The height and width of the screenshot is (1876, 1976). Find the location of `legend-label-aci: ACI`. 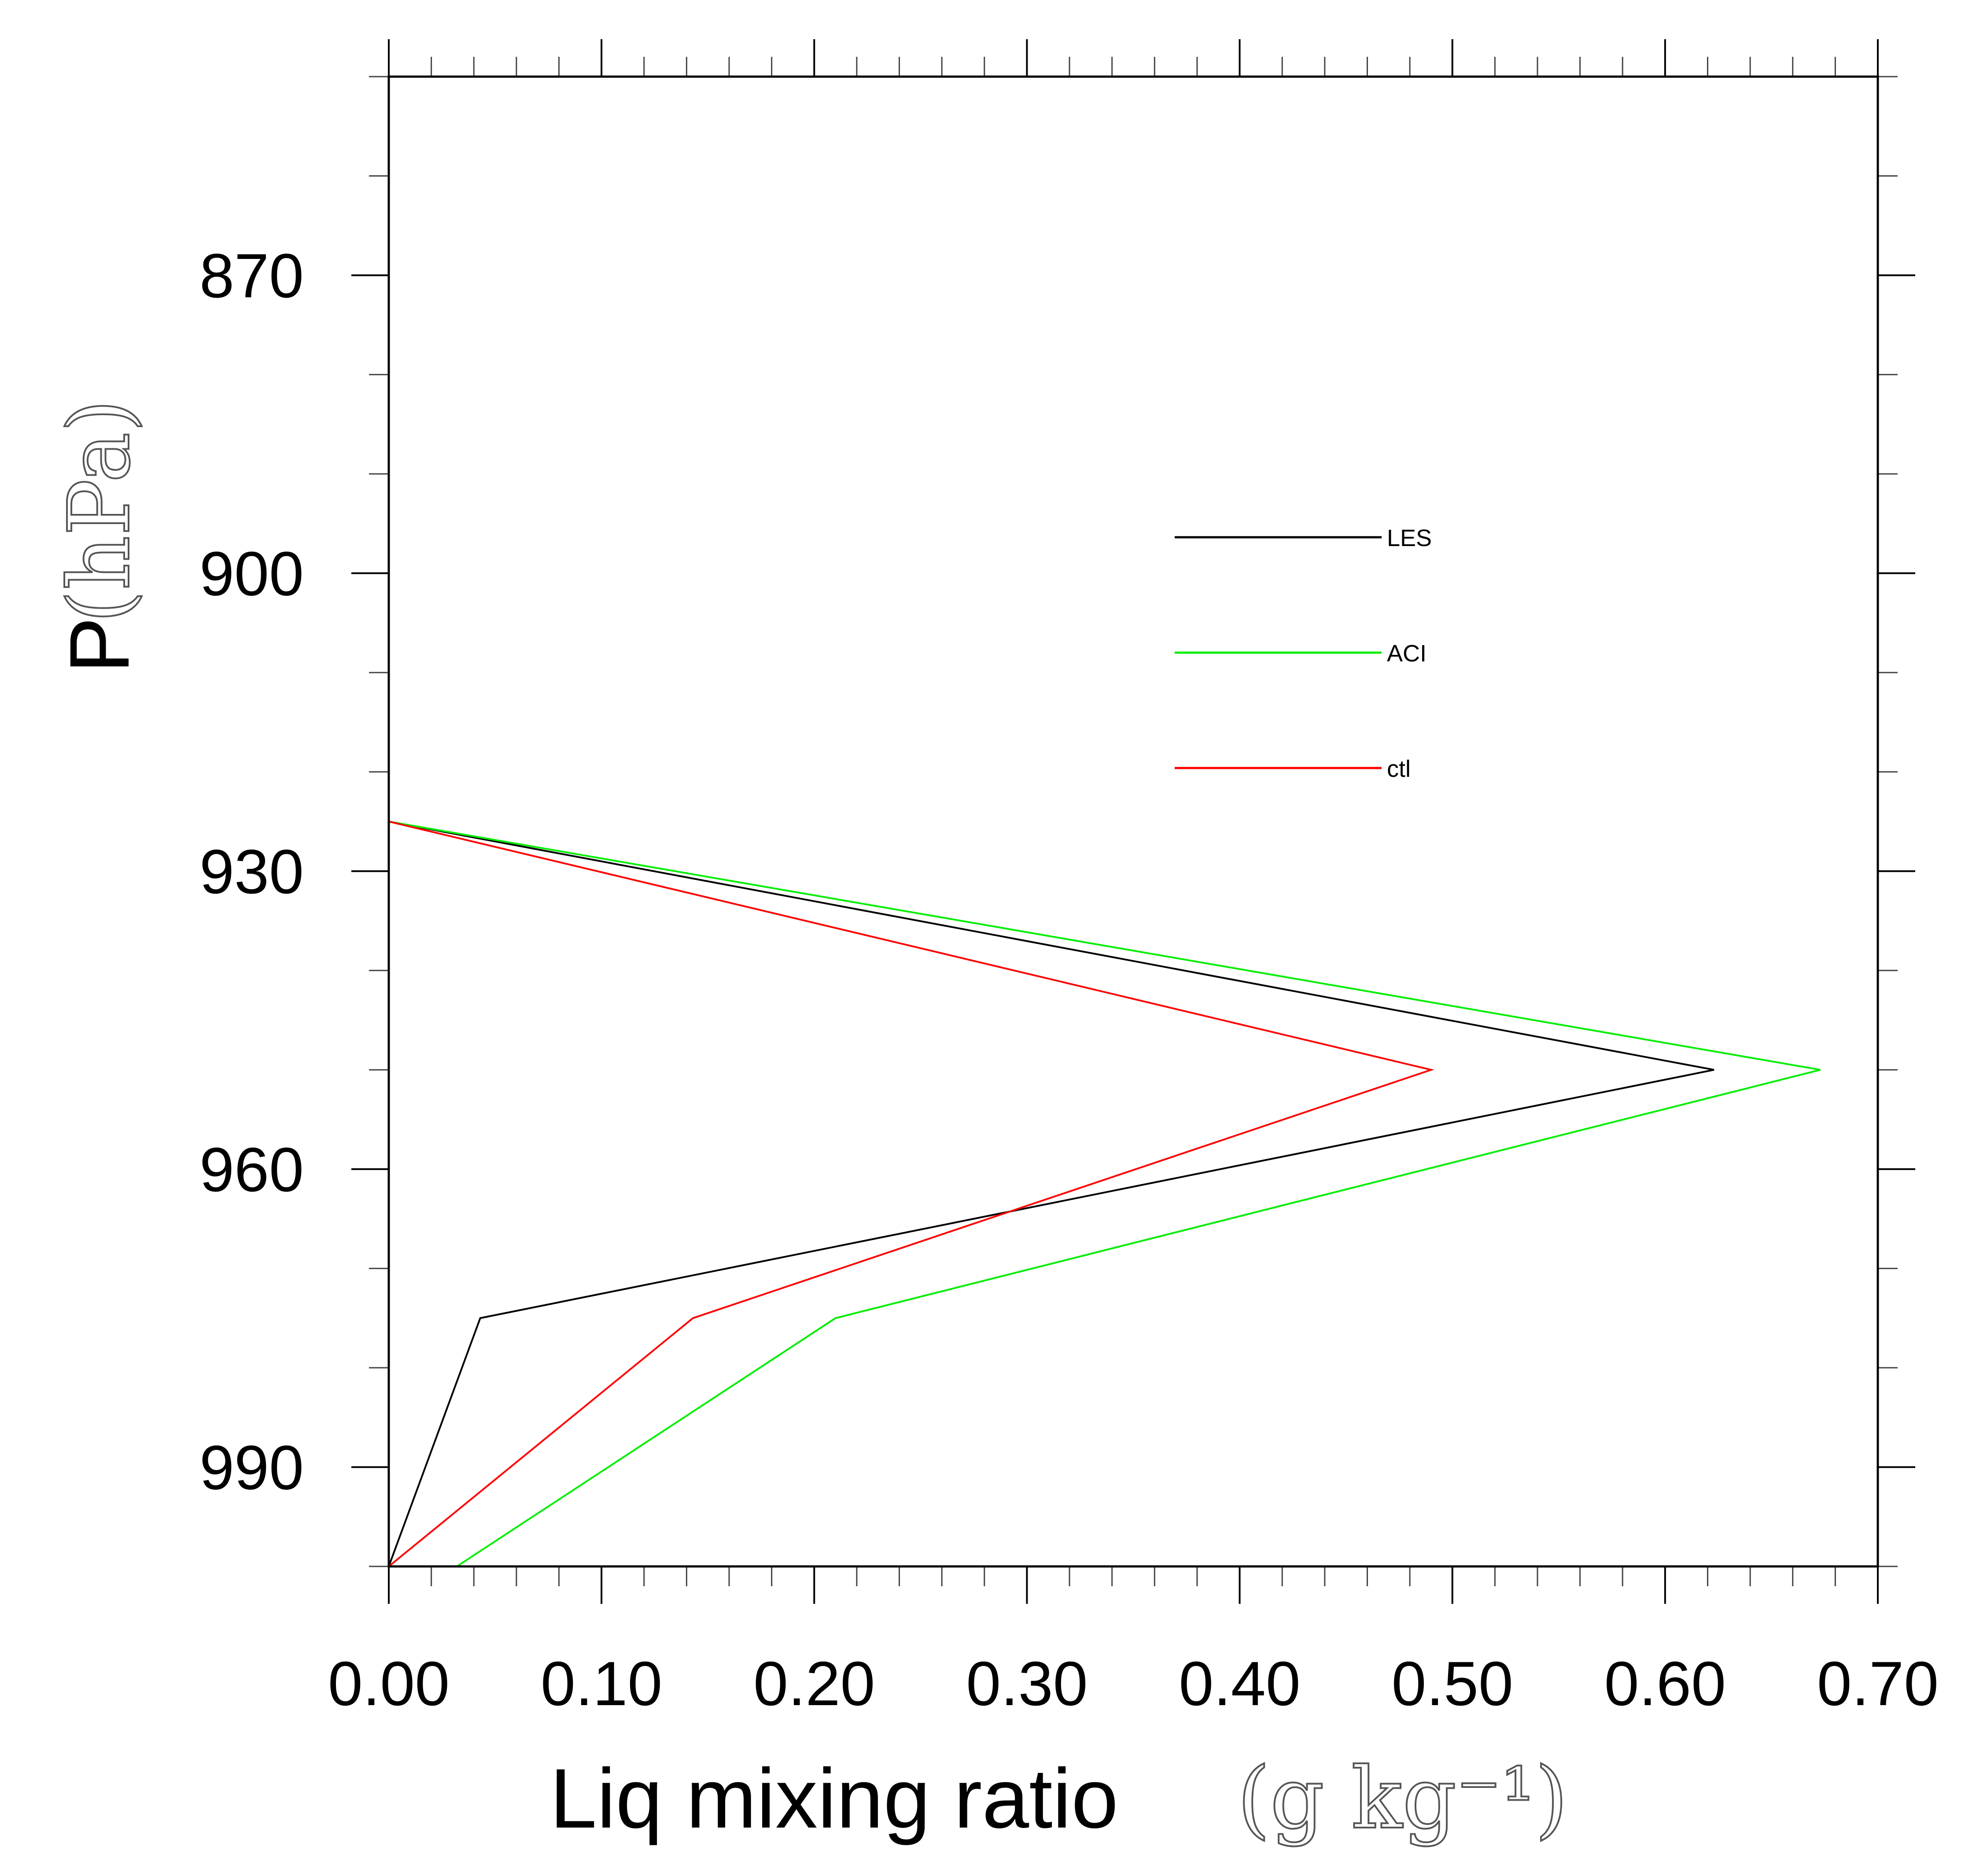

legend-label-aci: ACI is located at coordinates (1407, 653).